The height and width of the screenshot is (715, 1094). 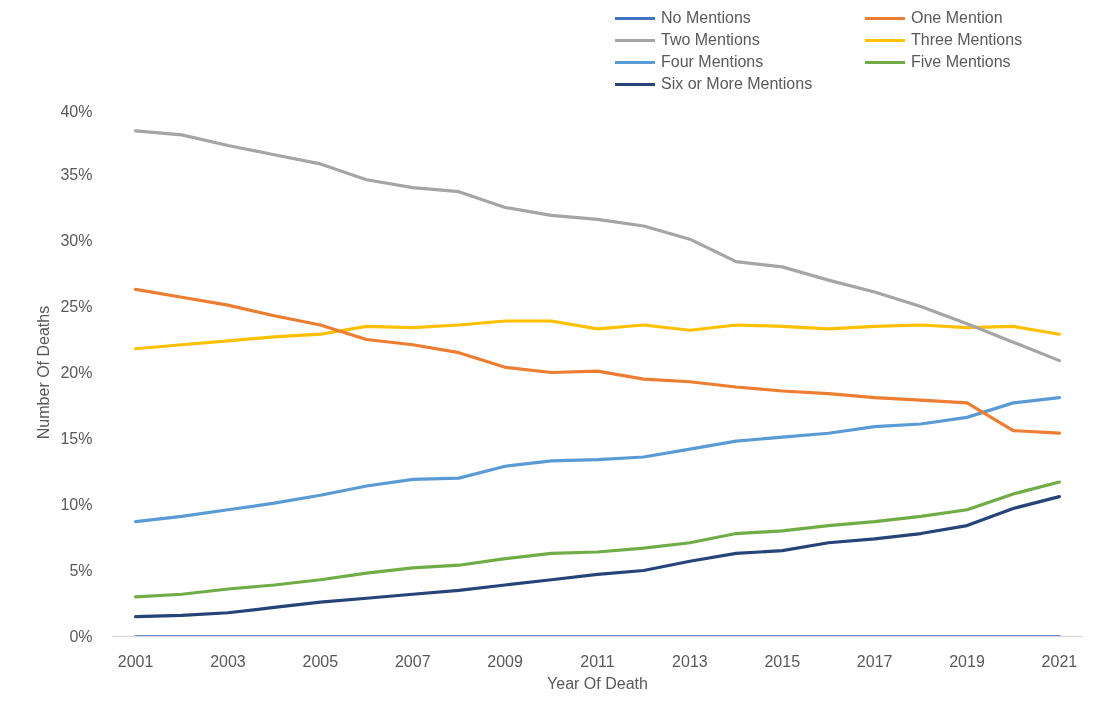 I want to click on legend-label: Six or More Mentions, so click(x=737, y=83).